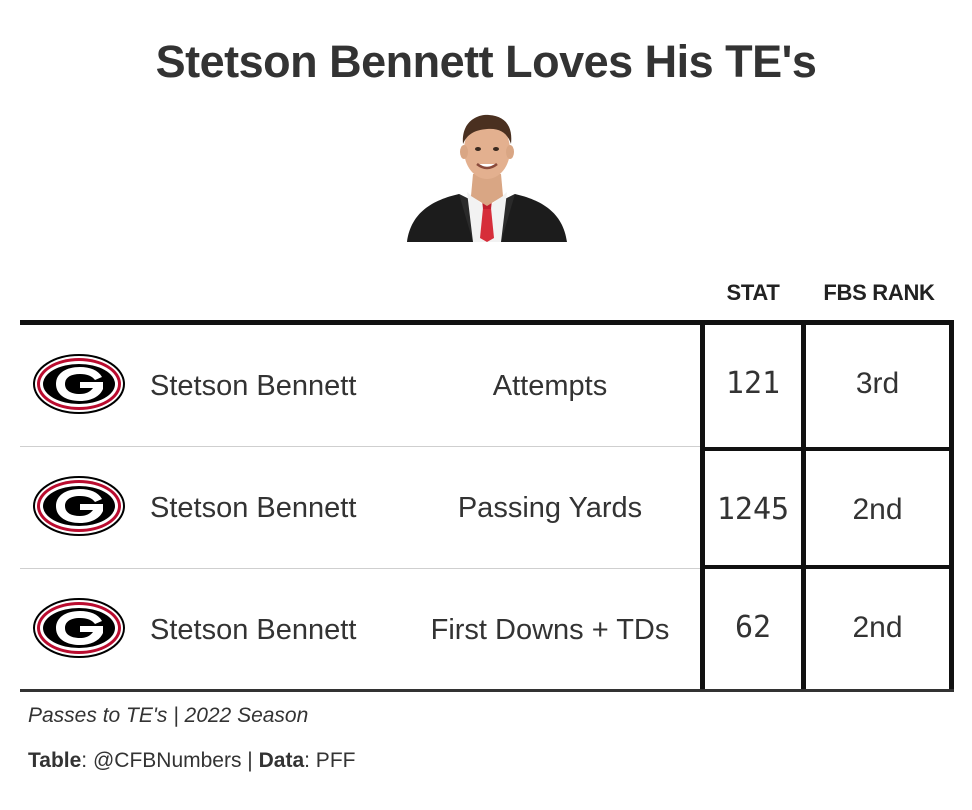  Describe the element at coordinates (753, 386) in the screenshot. I see `stat-value: 121` at that location.